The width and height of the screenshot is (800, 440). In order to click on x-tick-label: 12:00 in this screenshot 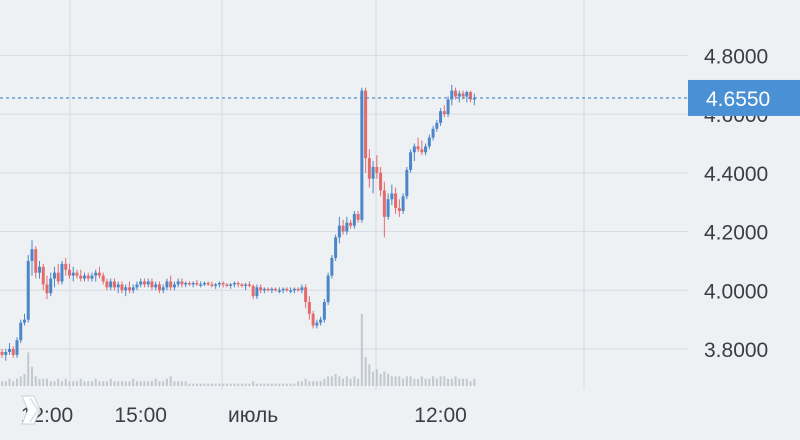, I will do `click(440, 415)`.